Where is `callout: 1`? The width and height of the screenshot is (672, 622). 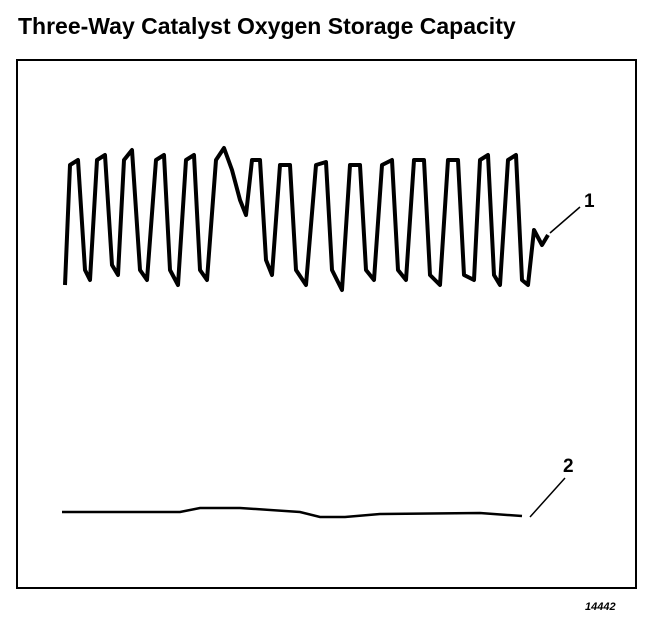 callout: 1 is located at coordinates (589, 201).